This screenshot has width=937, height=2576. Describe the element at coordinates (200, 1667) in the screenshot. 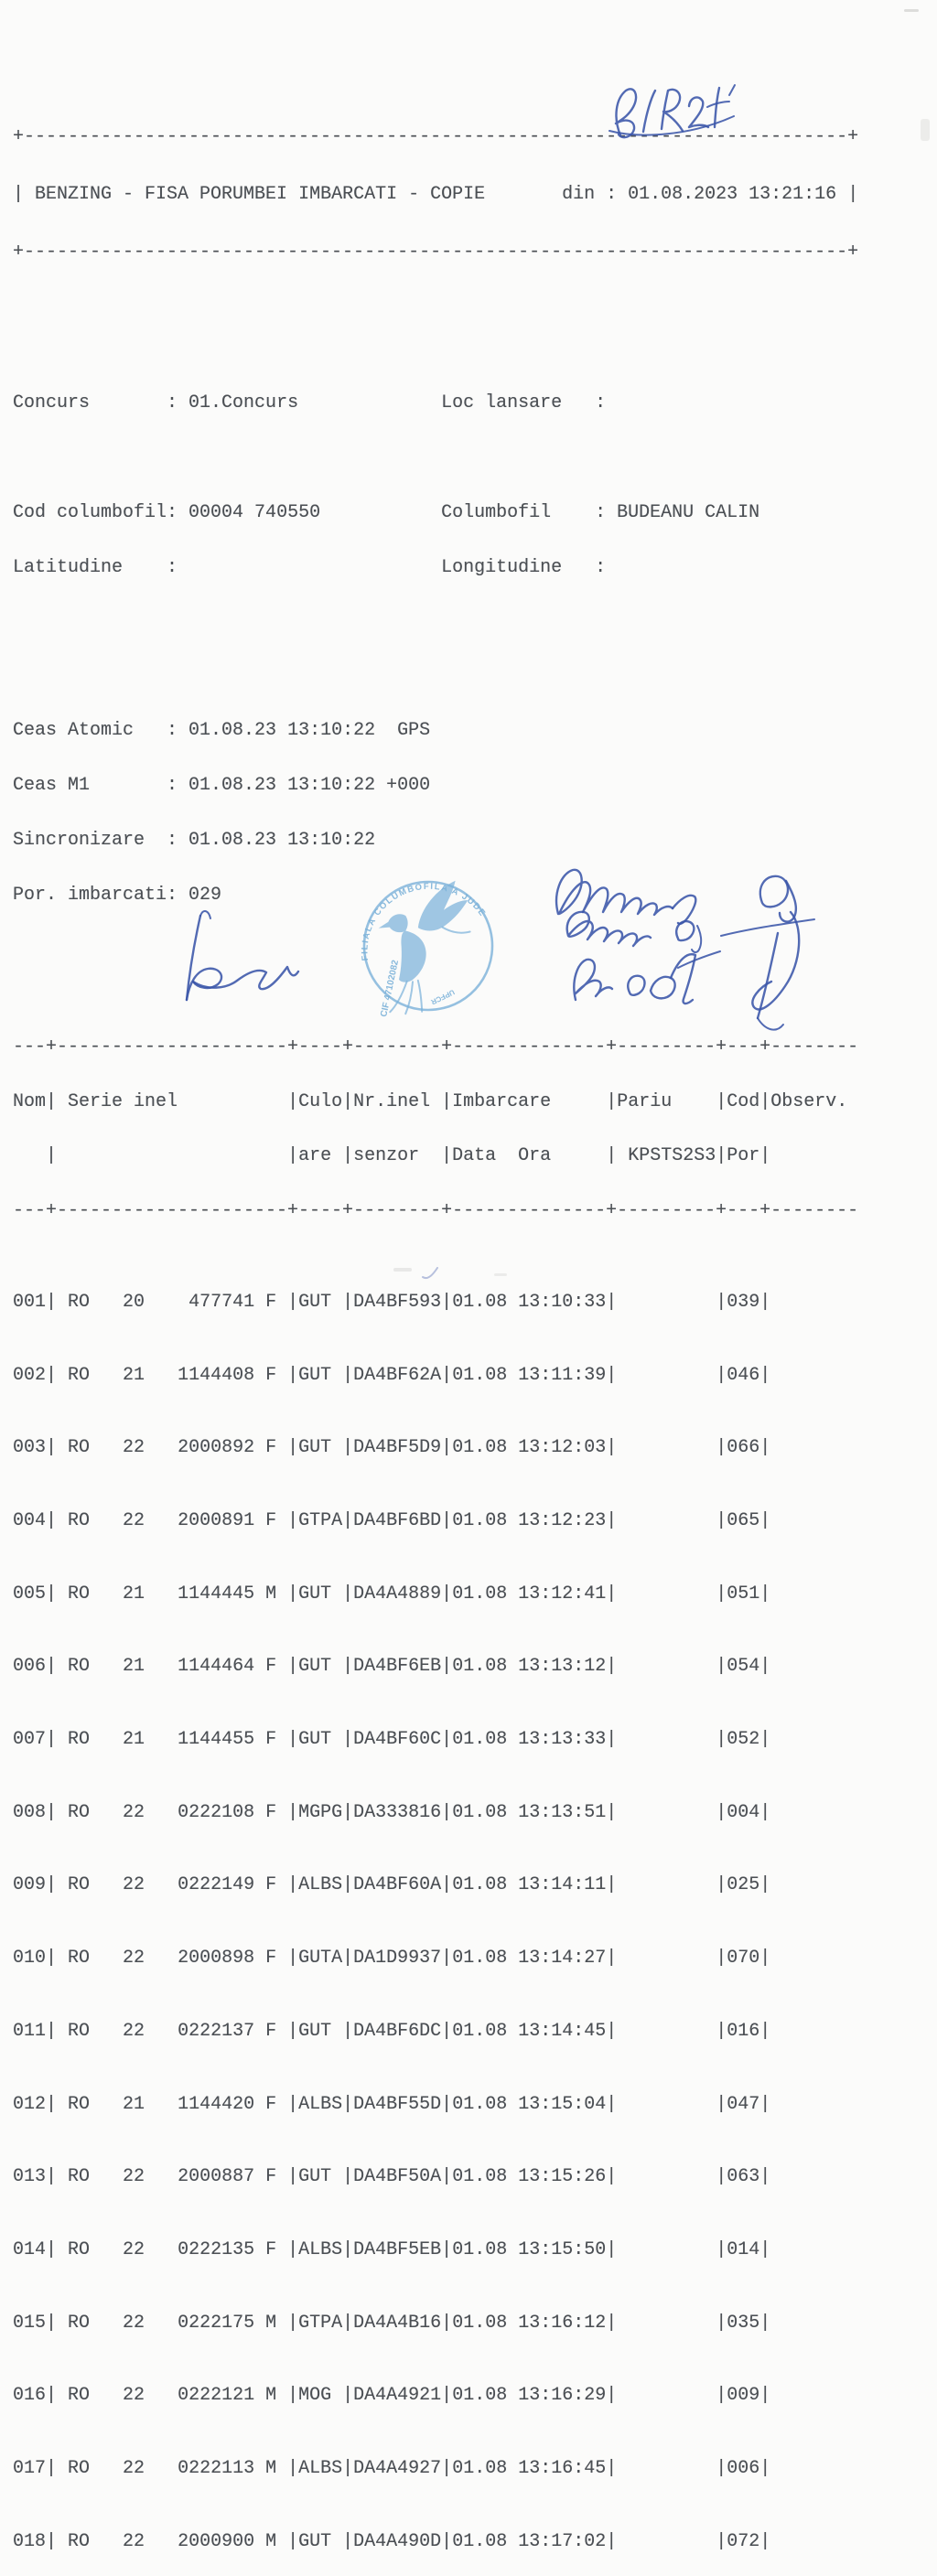

I see `cell-inel: 1144464` at that location.